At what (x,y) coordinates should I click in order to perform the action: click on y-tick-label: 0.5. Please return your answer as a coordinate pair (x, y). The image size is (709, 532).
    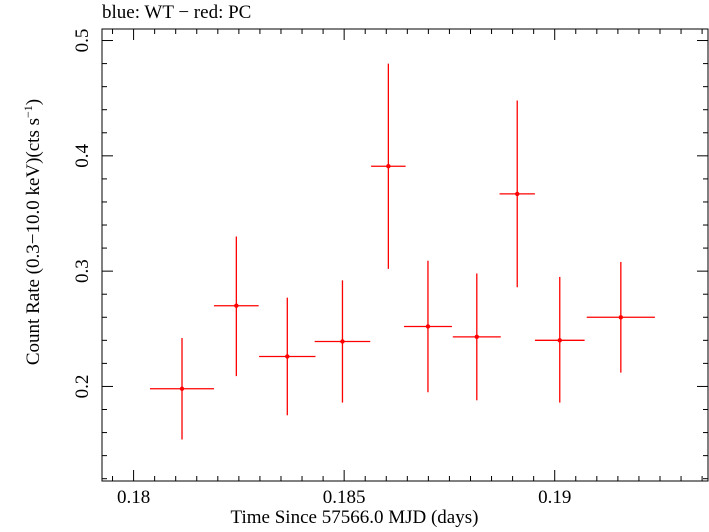
    Looking at the image, I should click on (82, 41).